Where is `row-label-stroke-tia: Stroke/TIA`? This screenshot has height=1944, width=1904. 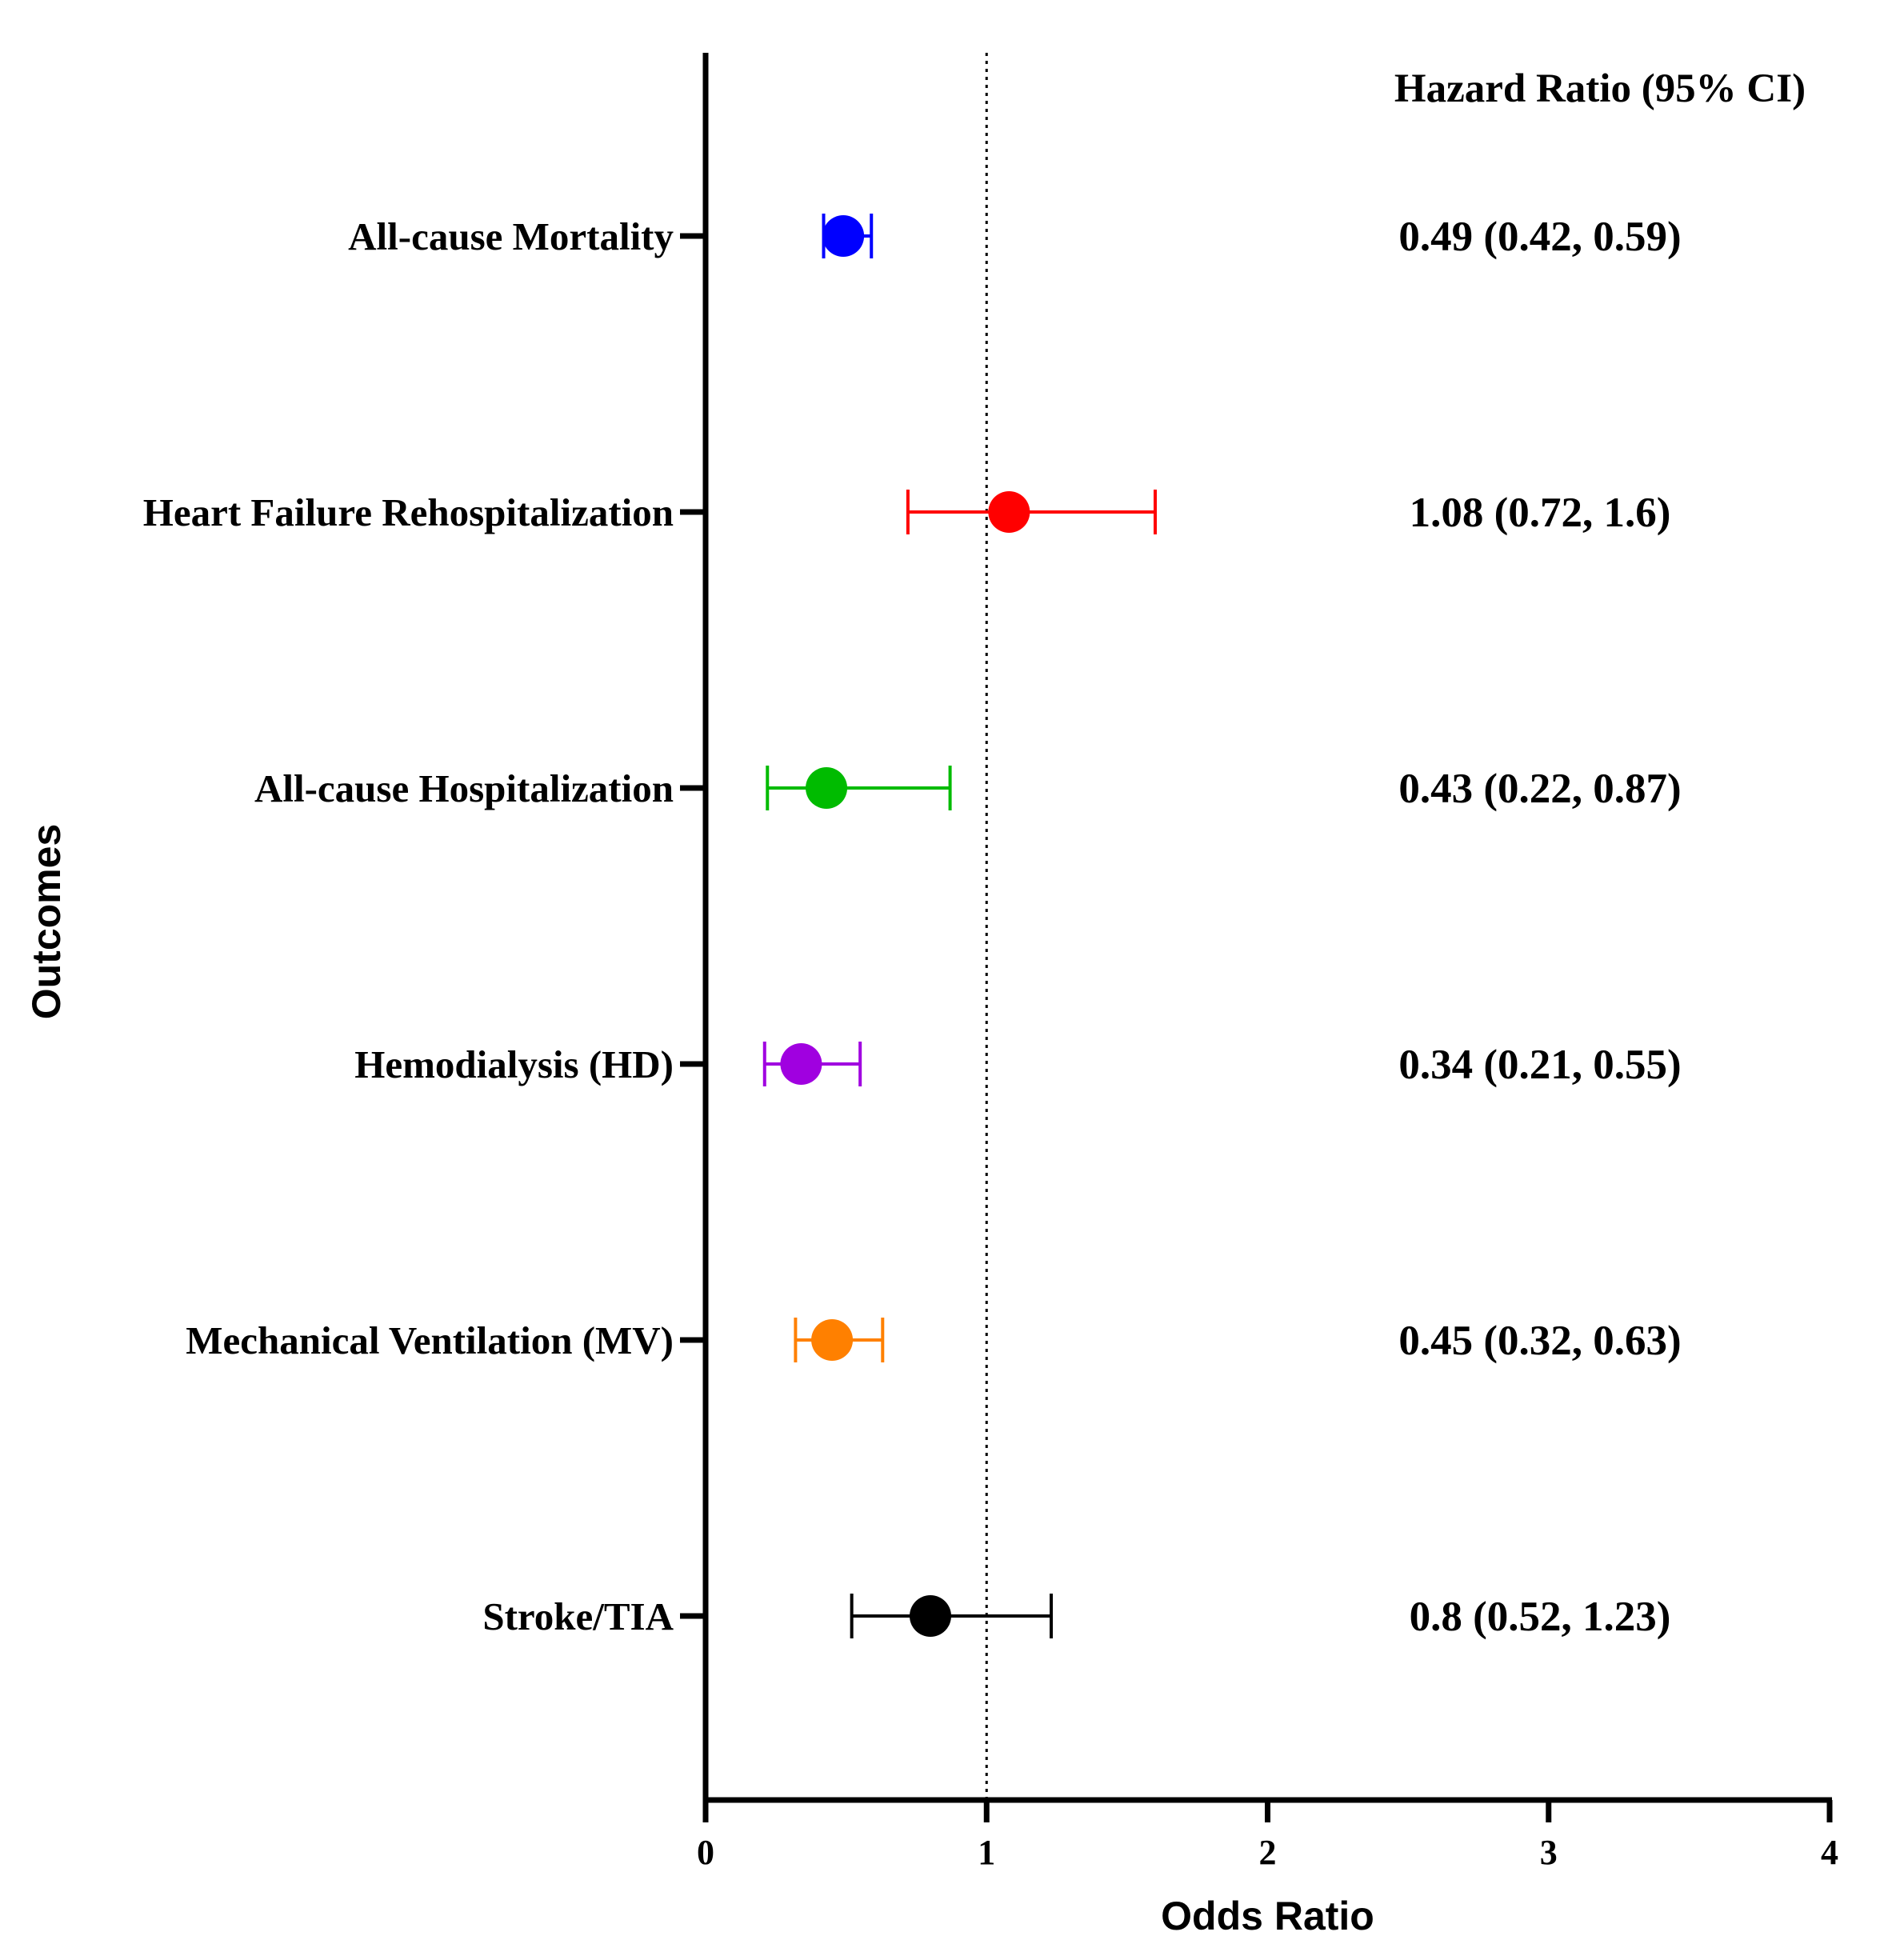 row-label-stroke-tia: Stroke/TIA is located at coordinates (578, 1616).